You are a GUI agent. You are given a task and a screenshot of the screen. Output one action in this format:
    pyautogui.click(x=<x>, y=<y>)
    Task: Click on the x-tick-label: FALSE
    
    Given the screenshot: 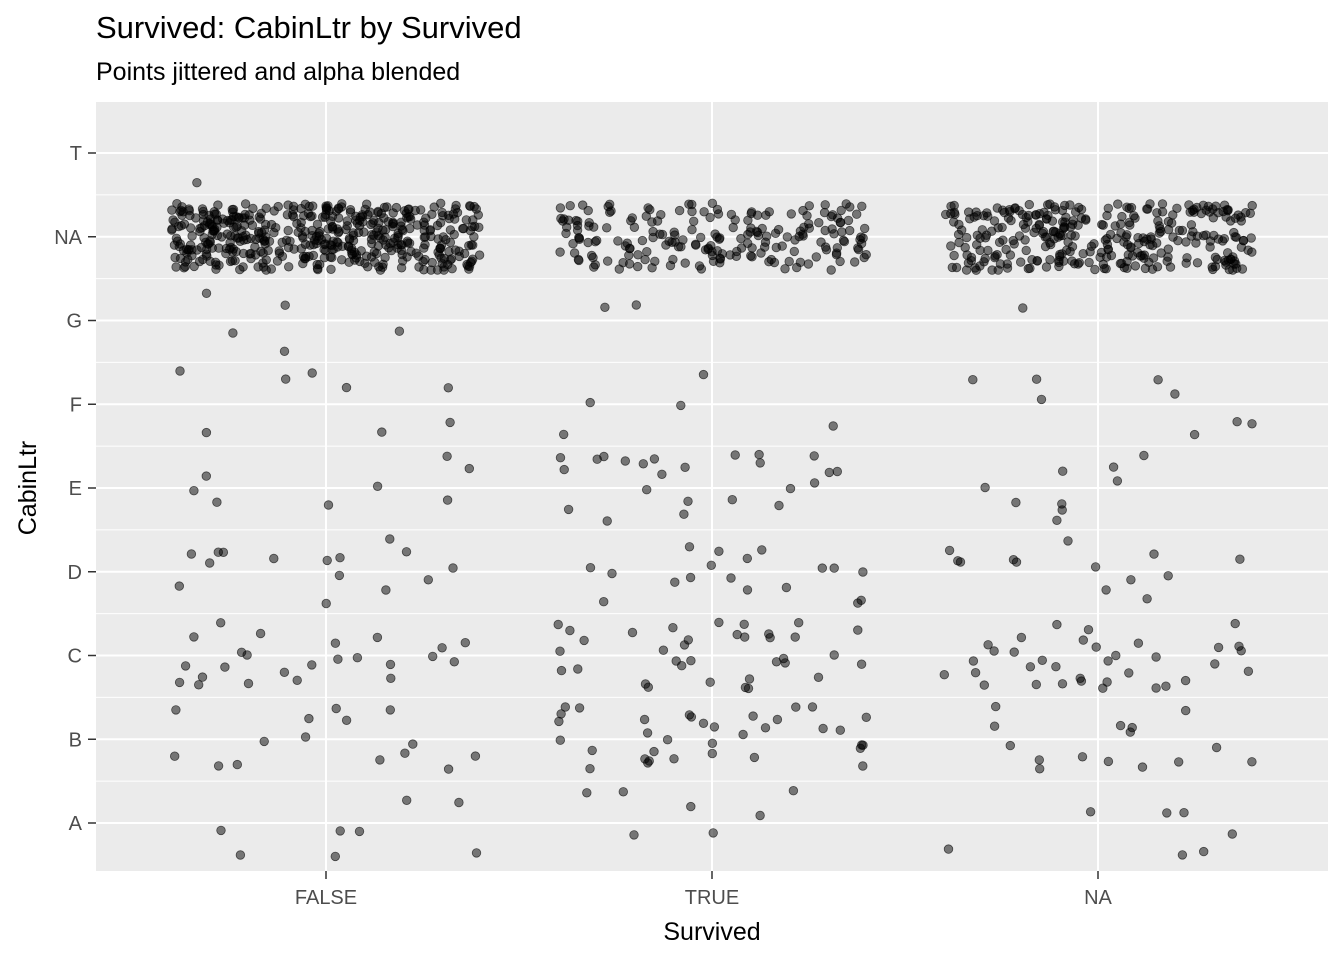 What is the action you would take?
    pyautogui.click(x=326, y=898)
    